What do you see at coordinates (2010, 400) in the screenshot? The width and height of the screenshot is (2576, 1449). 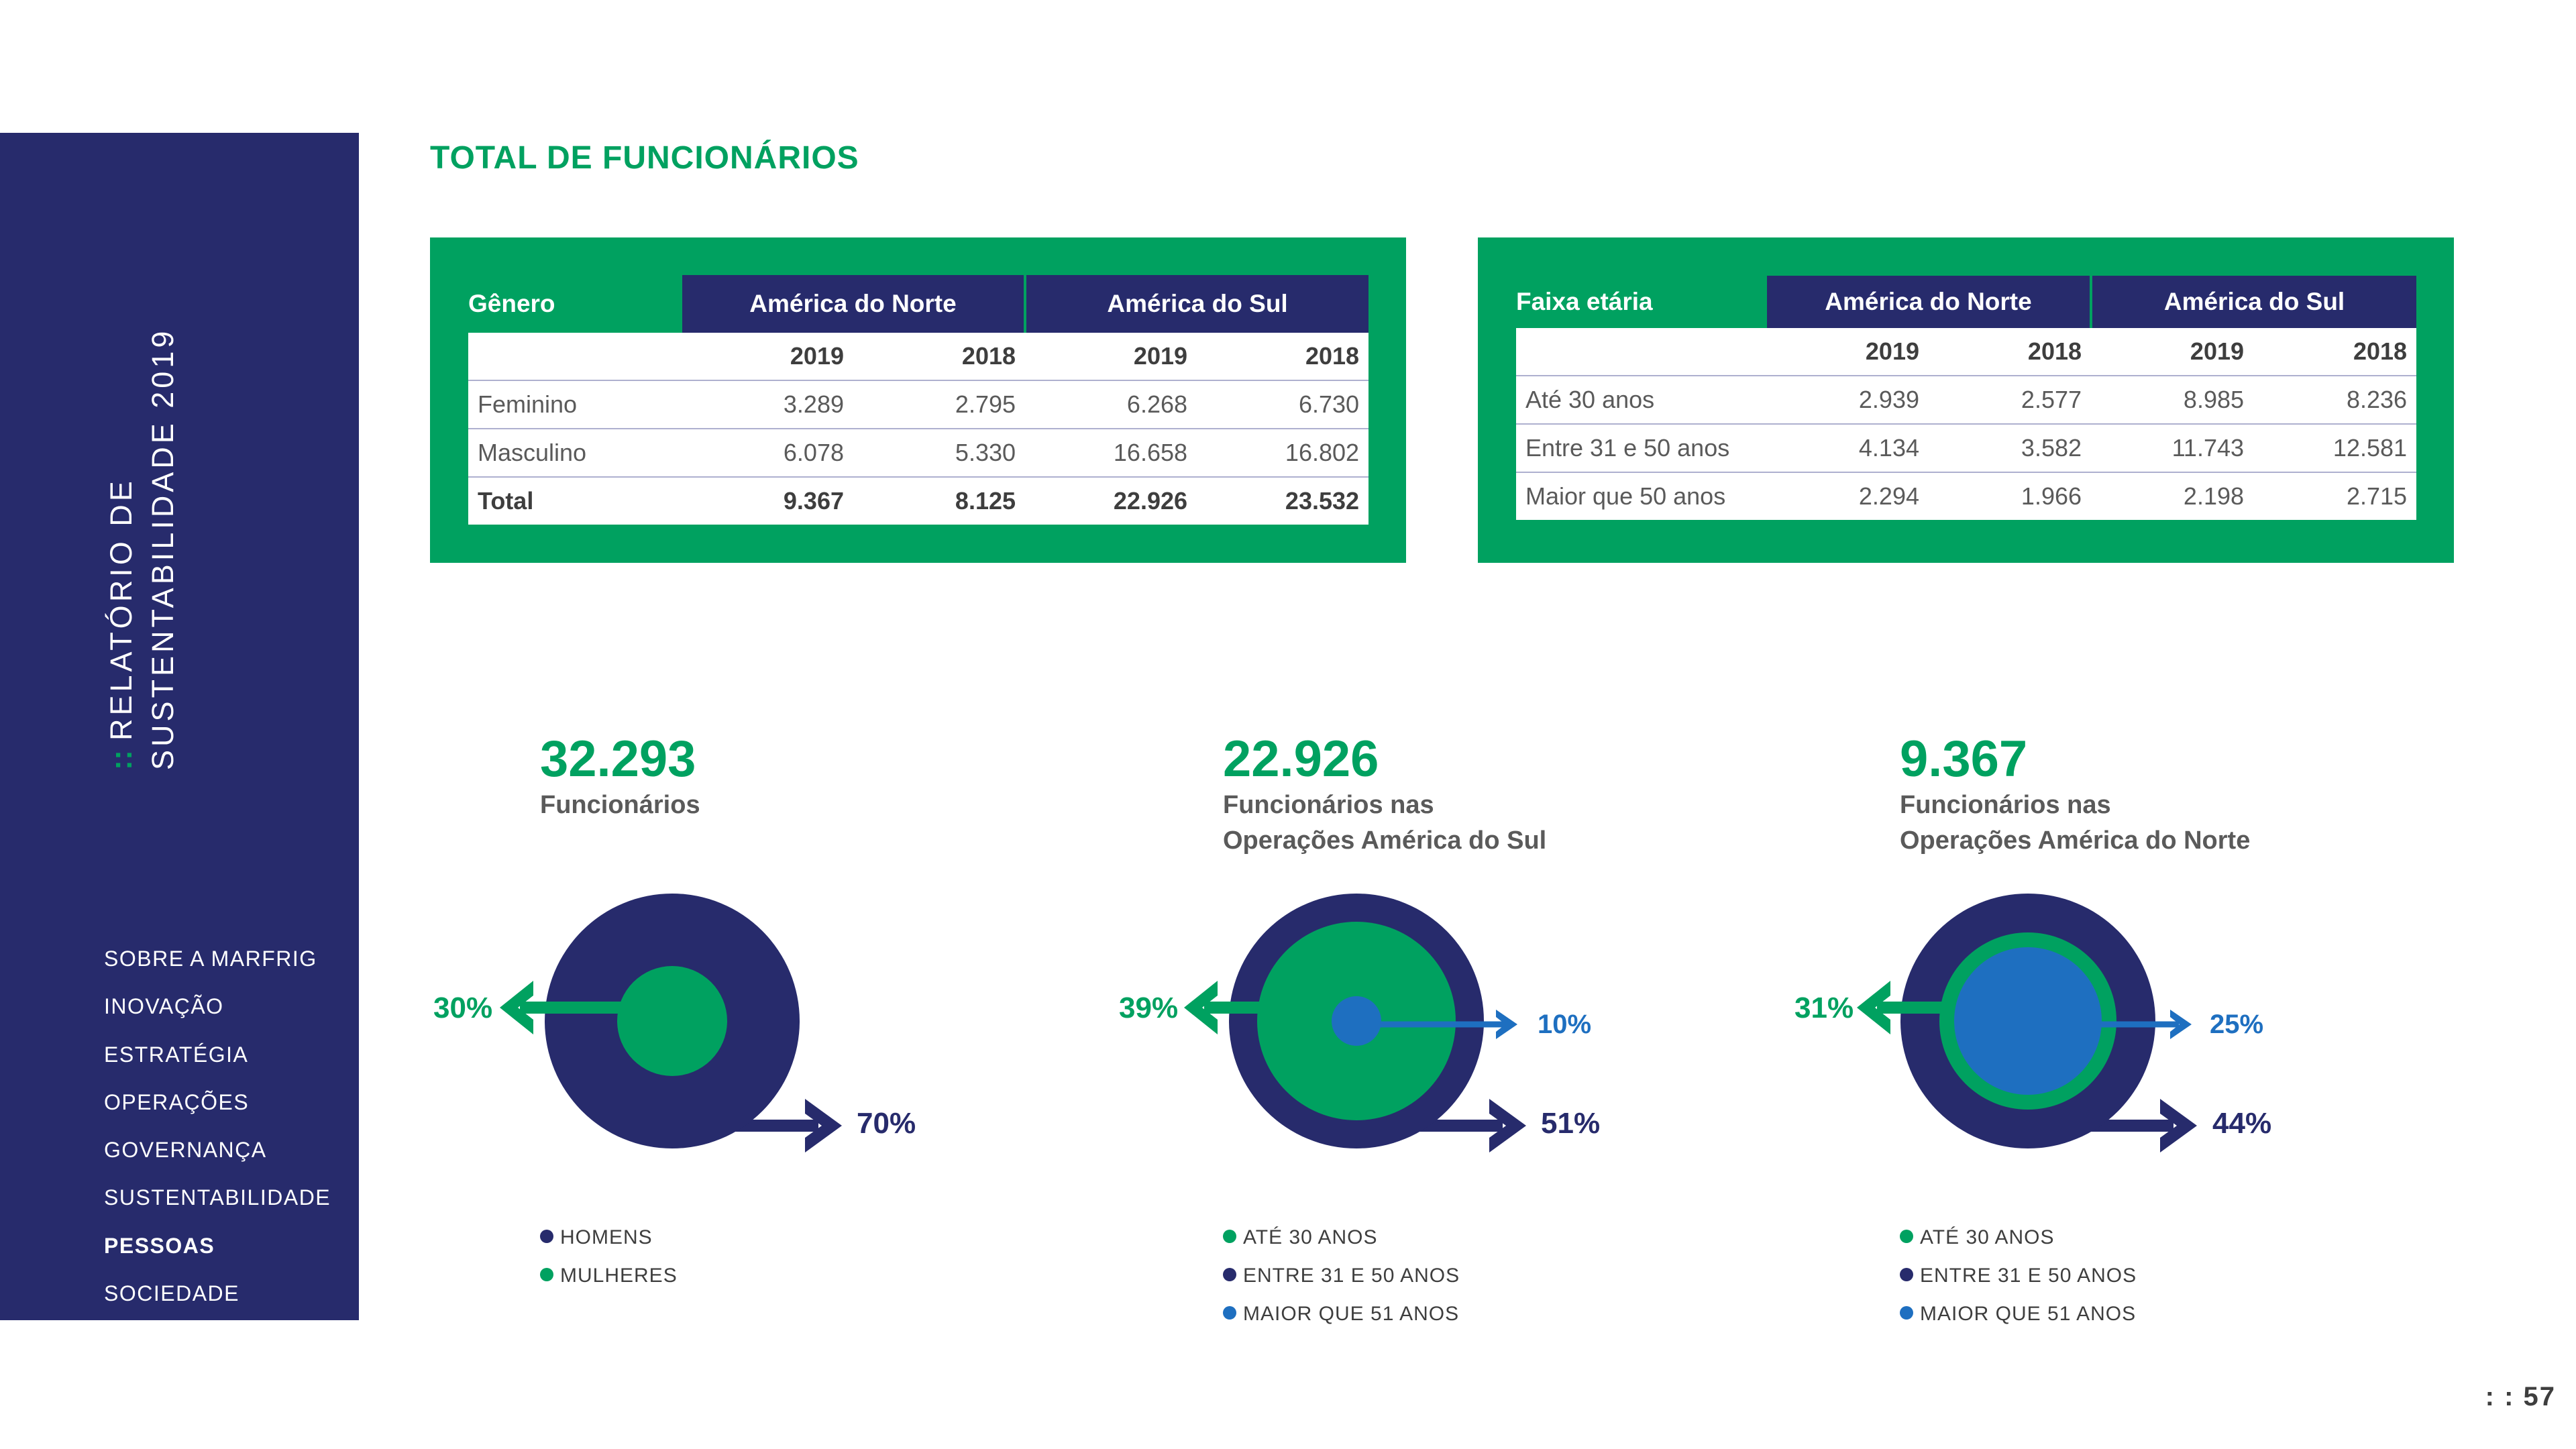 I see `cell-value: 2.577` at bounding box center [2010, 400].